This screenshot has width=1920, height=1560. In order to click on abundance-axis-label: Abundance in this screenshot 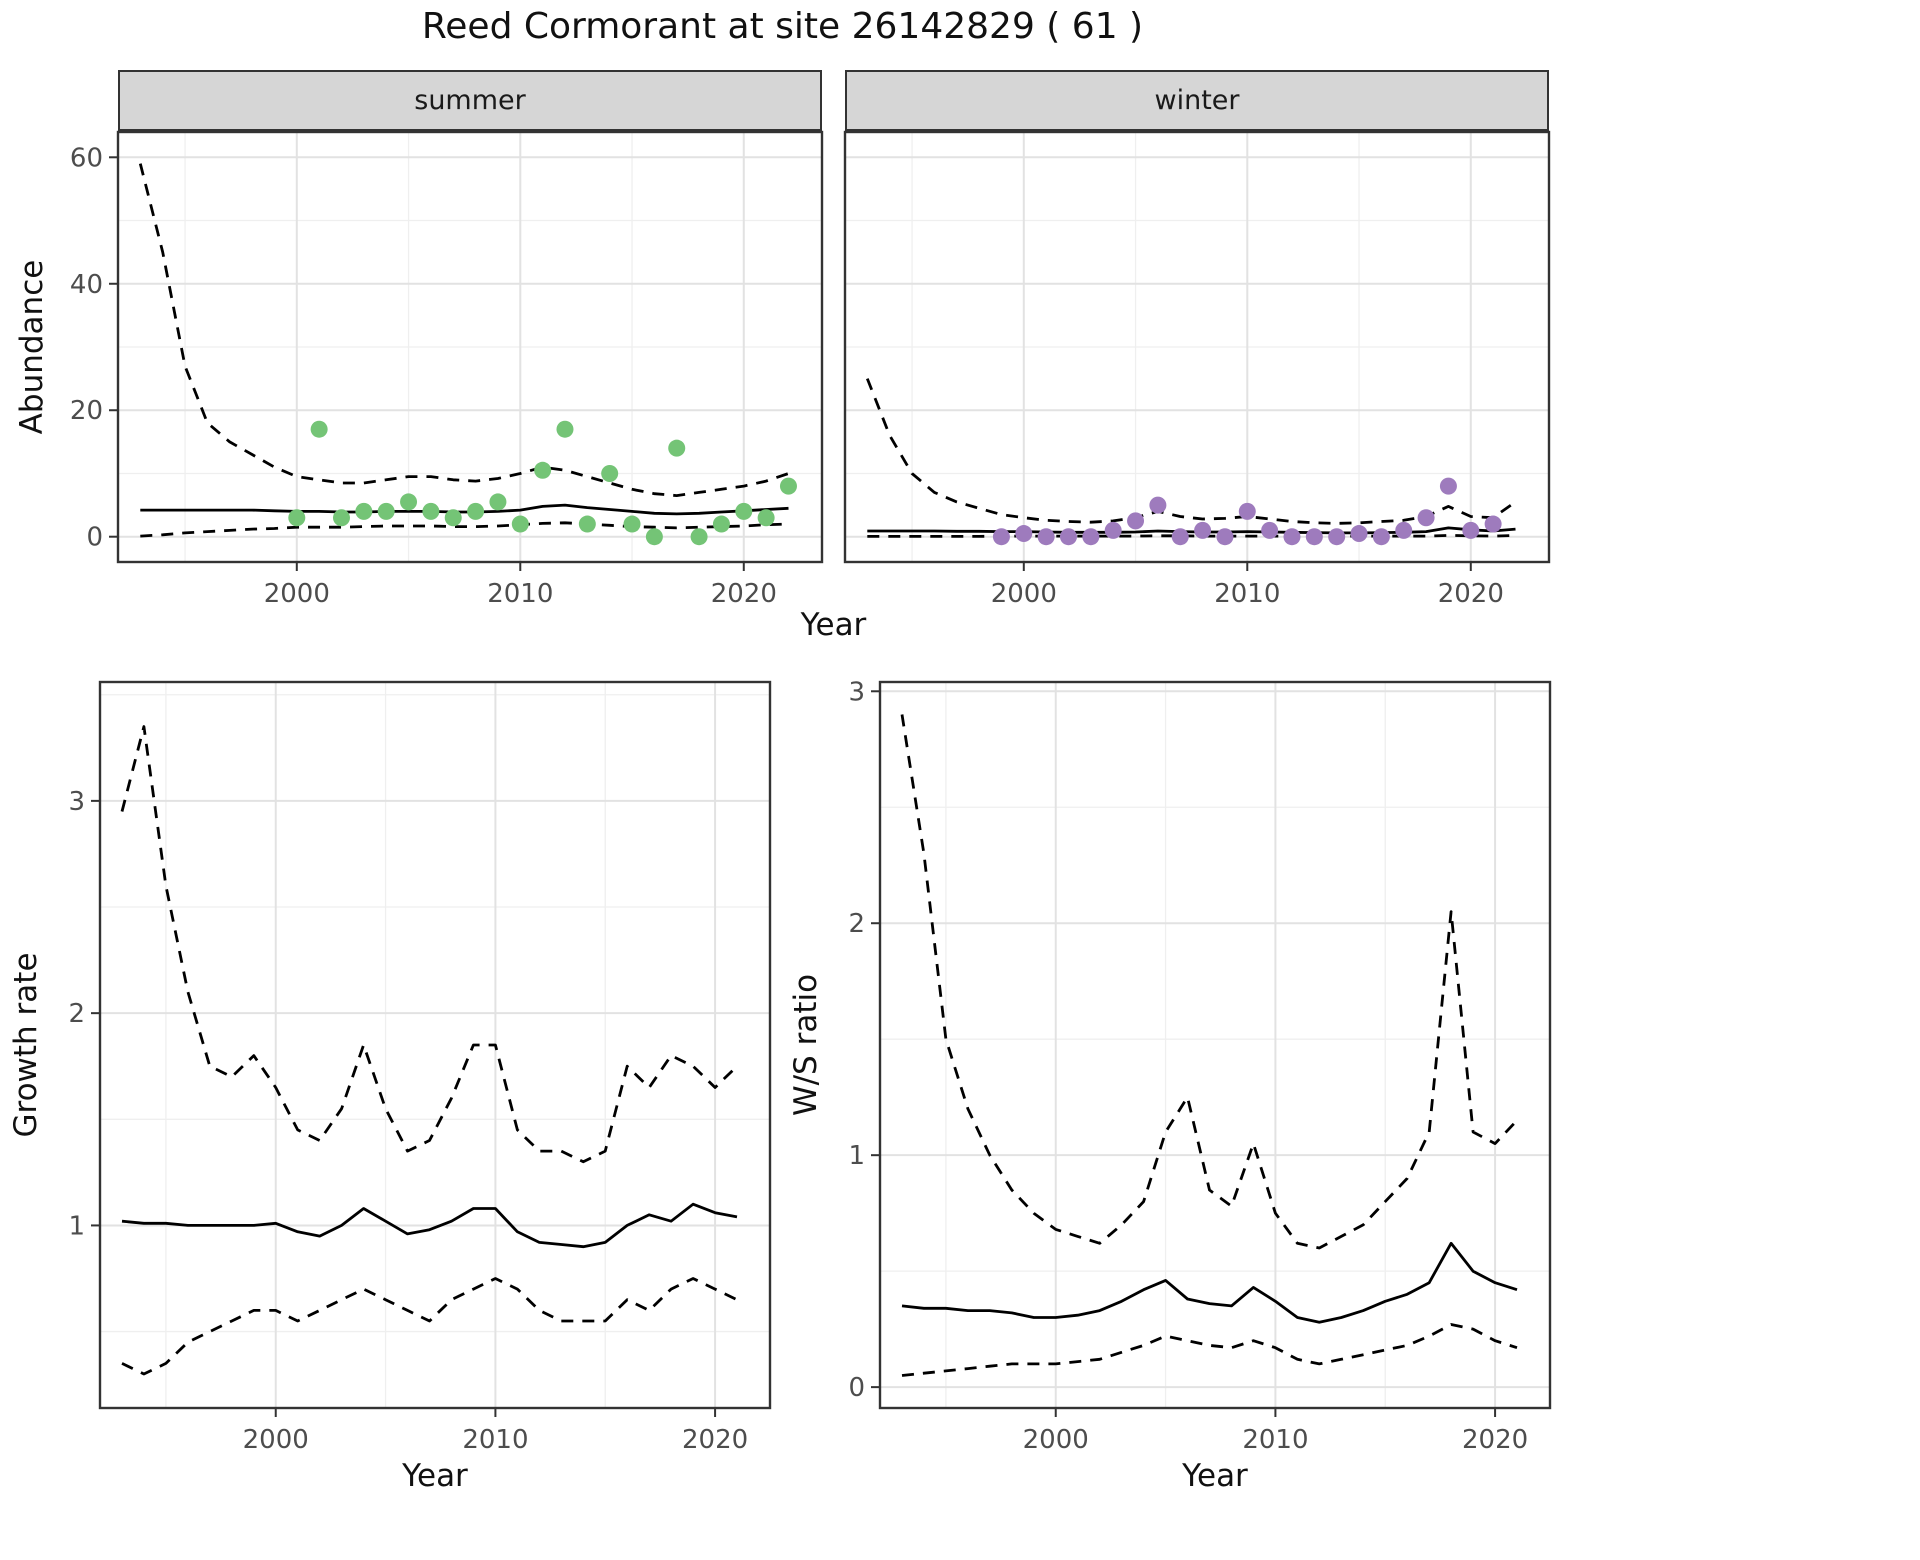, I will do `click(32, 347)`.